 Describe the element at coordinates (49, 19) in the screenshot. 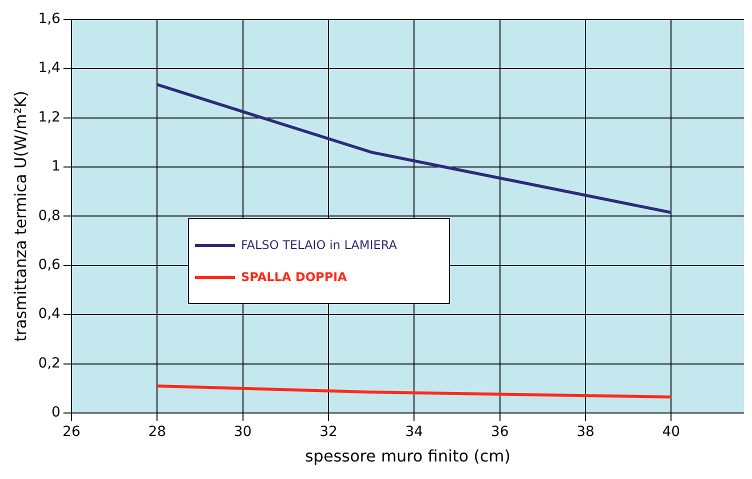

I see `y-tick-label: 1,6` at that location.